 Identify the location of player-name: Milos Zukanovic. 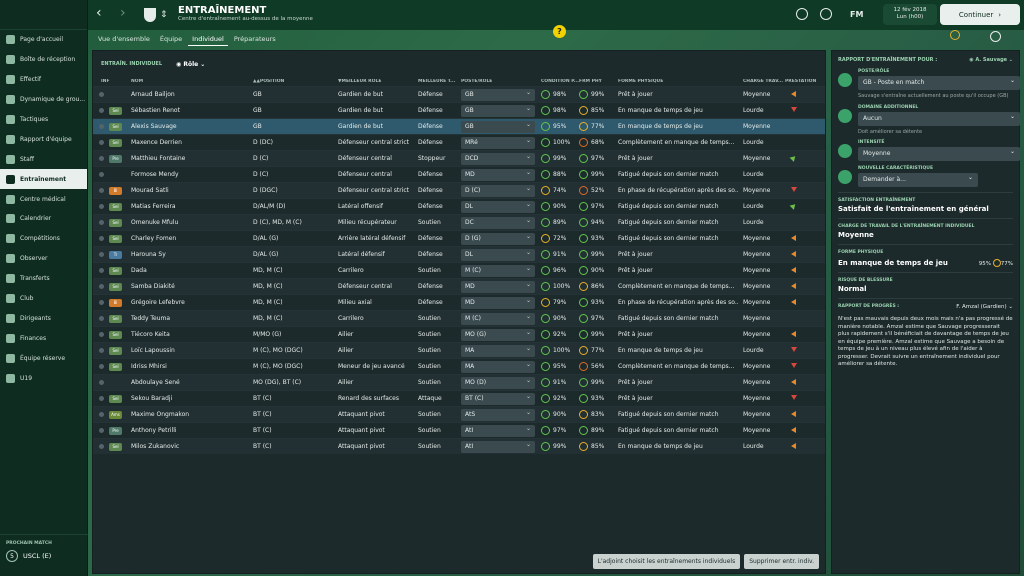
(155, 446).